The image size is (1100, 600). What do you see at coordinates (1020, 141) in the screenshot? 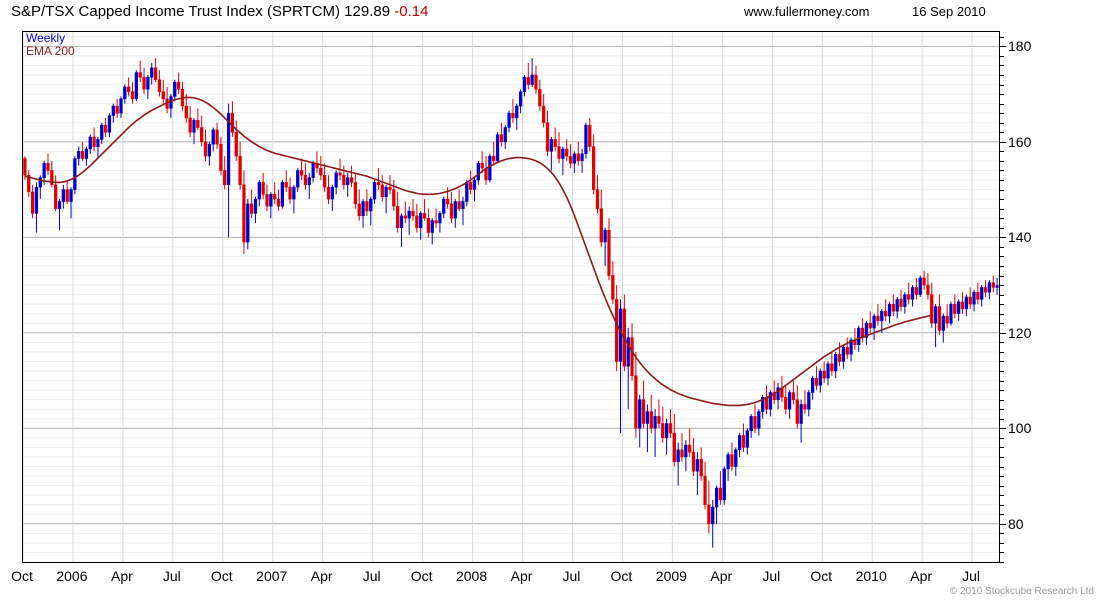
I see `y-axis-tick-label: 160` at bounding box center [1020, 141].